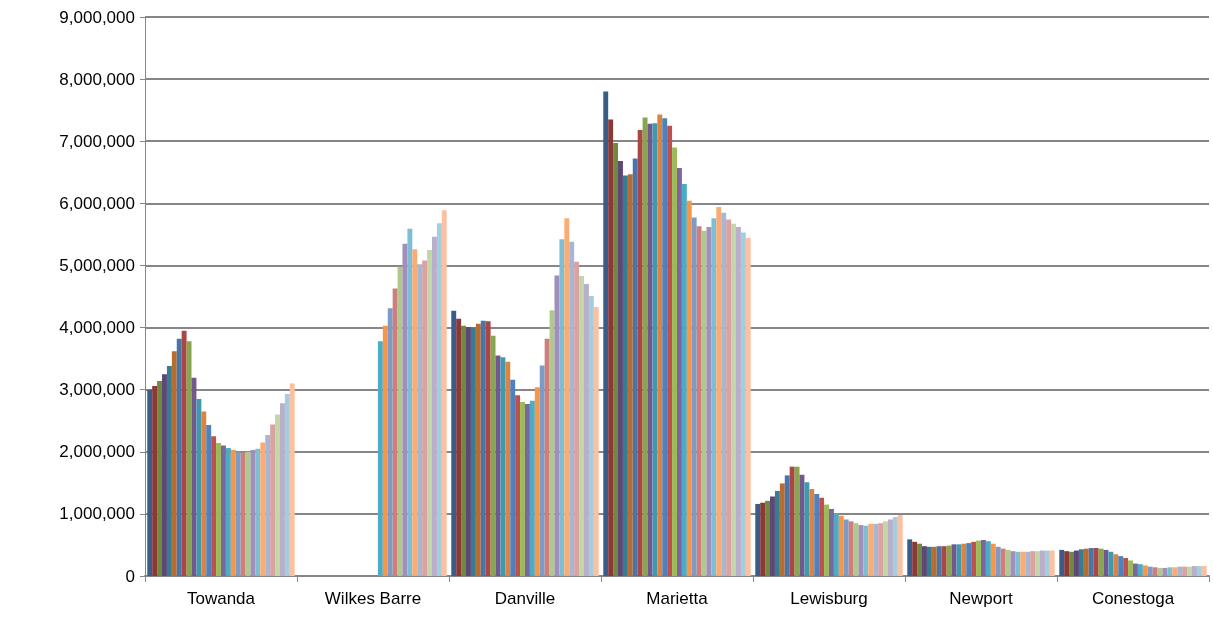  Describe the element at coordinates (97, 514) in the screenshot. I see `y-tick-label: 1,000,000` at that location.